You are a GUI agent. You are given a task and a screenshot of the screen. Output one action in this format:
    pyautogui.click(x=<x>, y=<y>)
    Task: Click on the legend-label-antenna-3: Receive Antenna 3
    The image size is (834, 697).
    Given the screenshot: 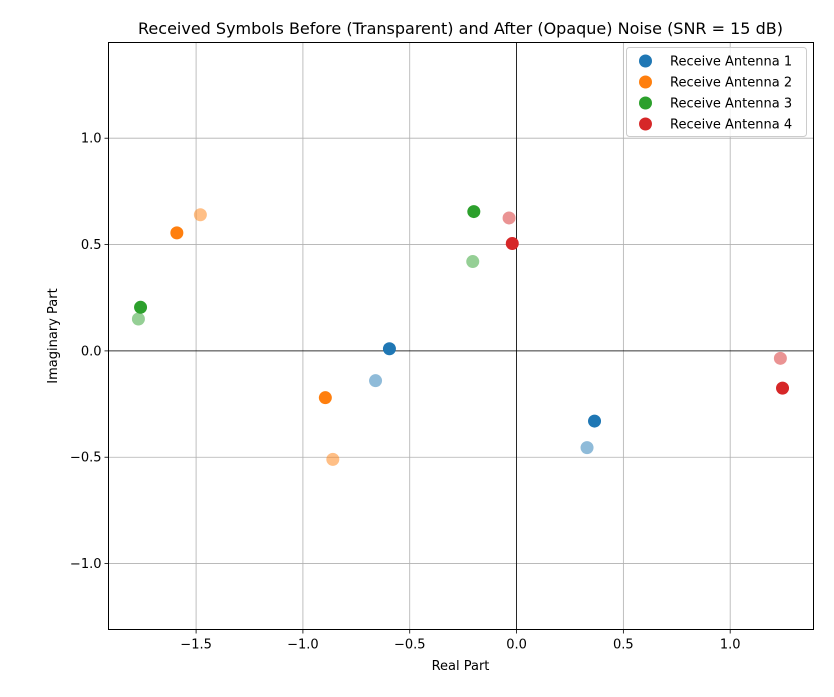 What is the action you would take?
    pyautogui.click(x=731, y=104)
    